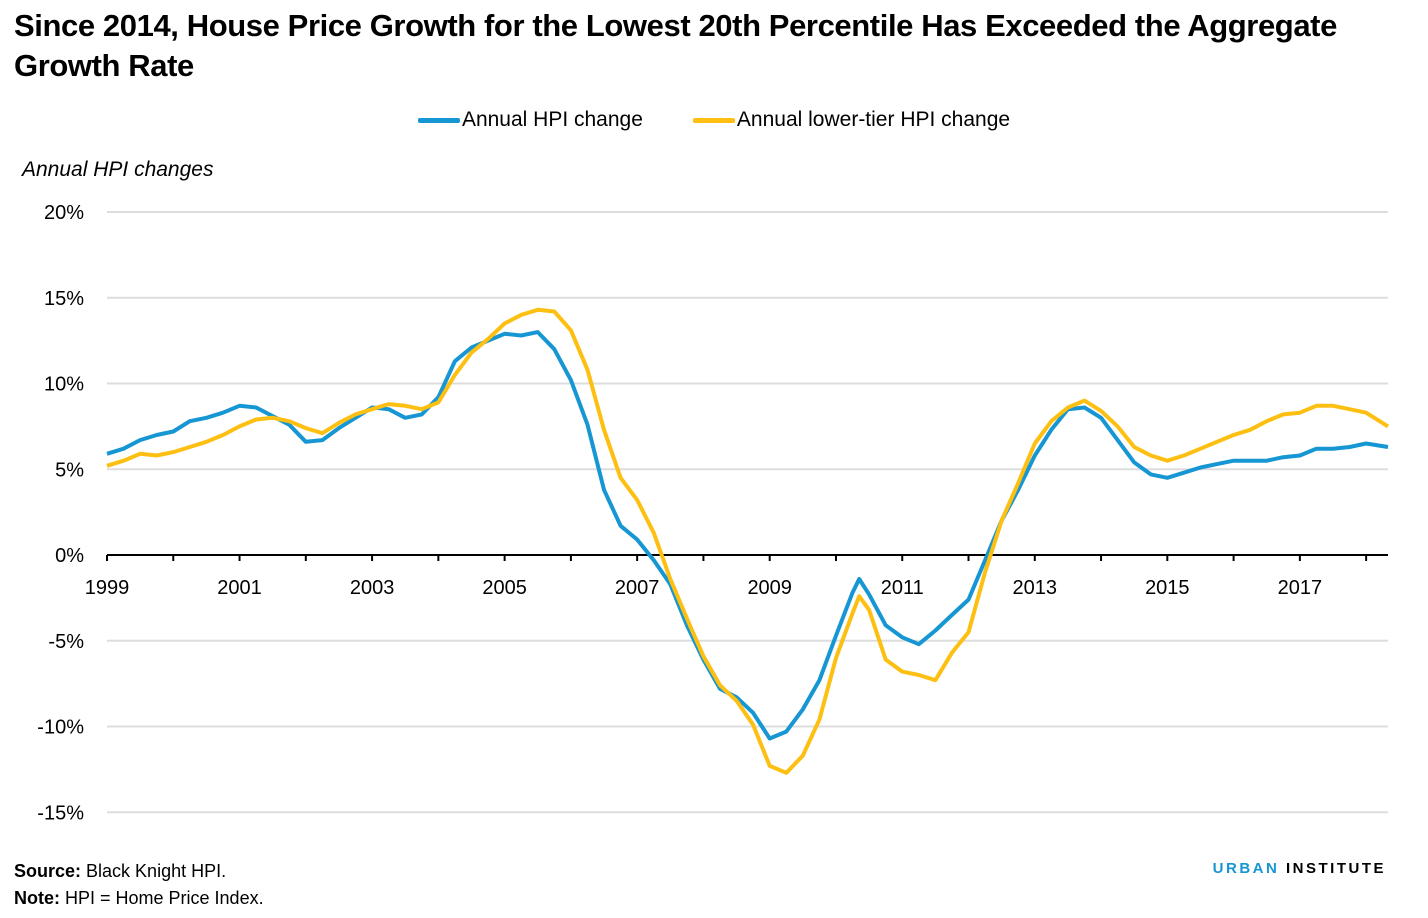 The height and width of the screenshot is (918, 1428). Describe the element at coordinates (66, 642) in the screenshot. I see `y-tick-label: -5%` at that location.